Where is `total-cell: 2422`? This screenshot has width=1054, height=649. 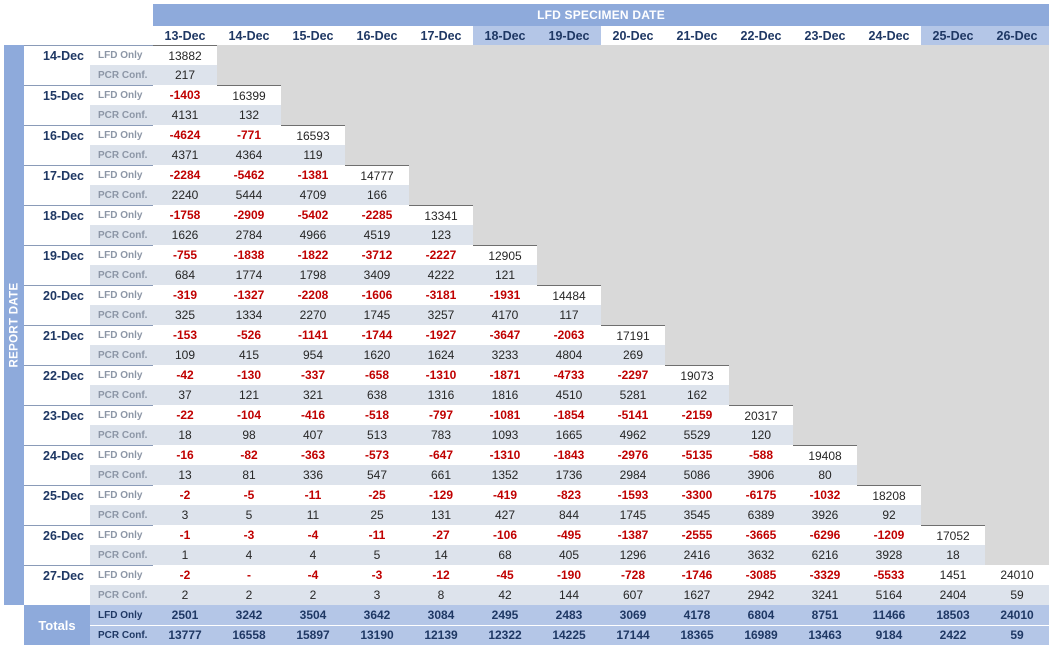 total-cell: 2422 is located at coordinates (953, 635).